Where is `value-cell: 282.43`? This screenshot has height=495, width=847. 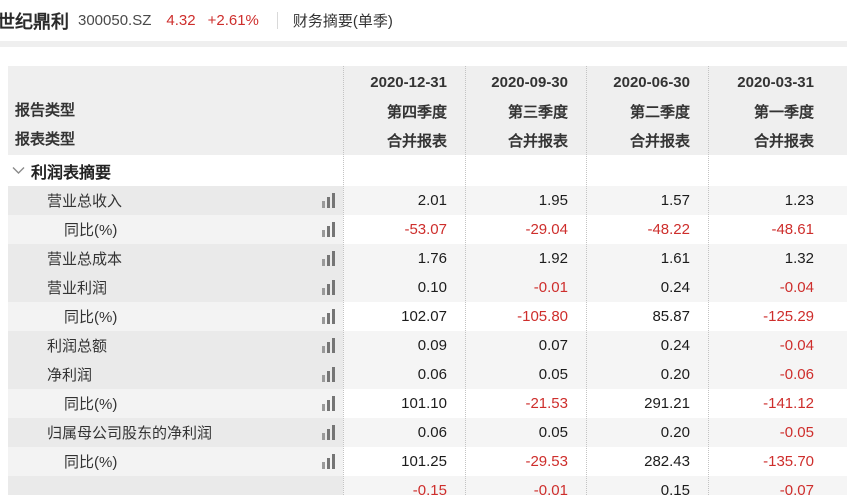 value-cell: 282.43 is located at coordinates (647, 461).